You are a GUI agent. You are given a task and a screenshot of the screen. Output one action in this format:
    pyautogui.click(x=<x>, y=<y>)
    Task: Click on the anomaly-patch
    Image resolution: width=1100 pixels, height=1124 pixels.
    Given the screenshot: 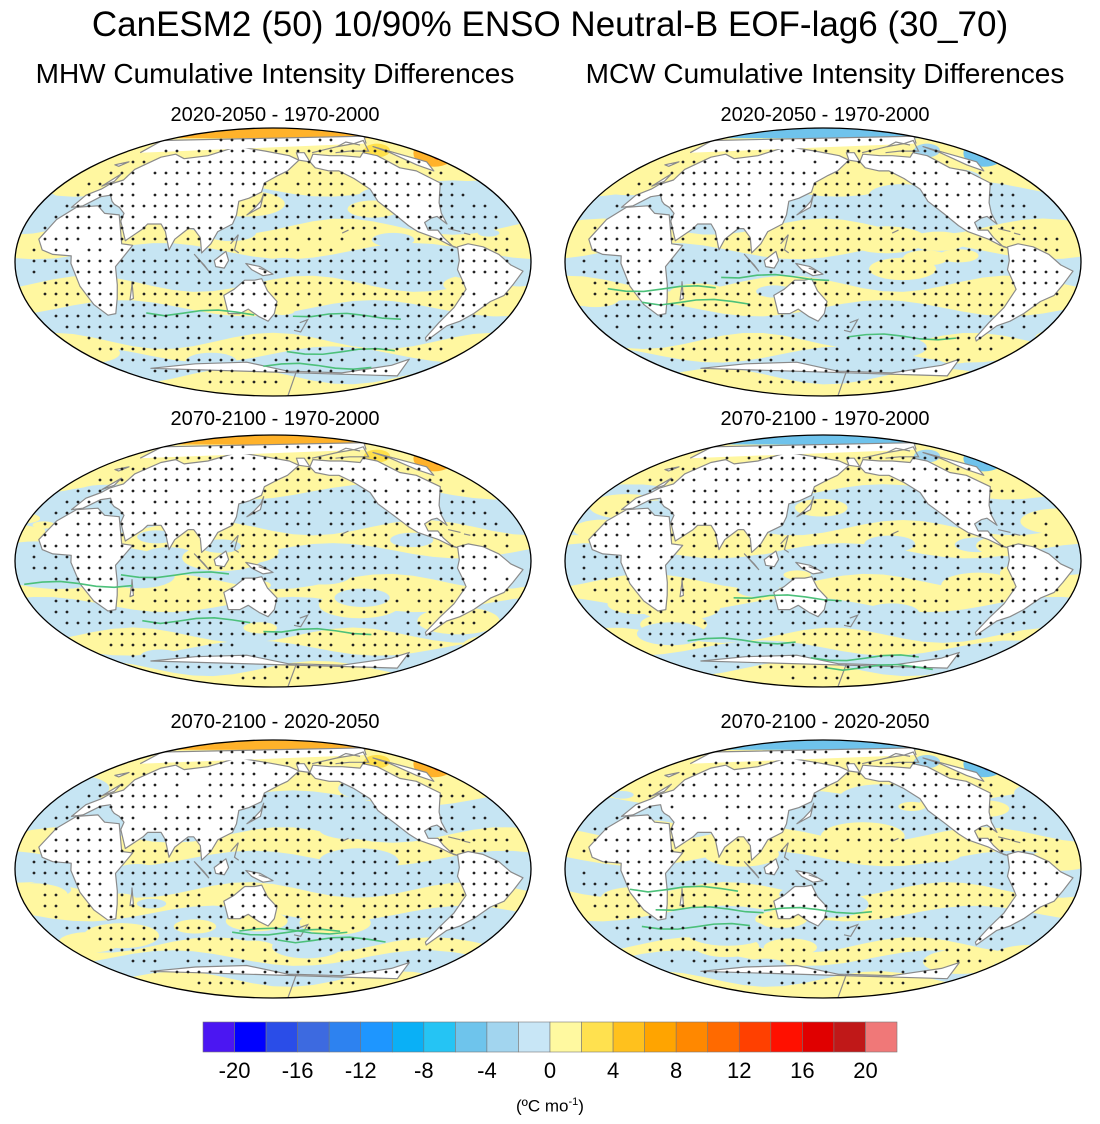 What is the action you would take?
    pyautogui.click(x=912, y=806)
    